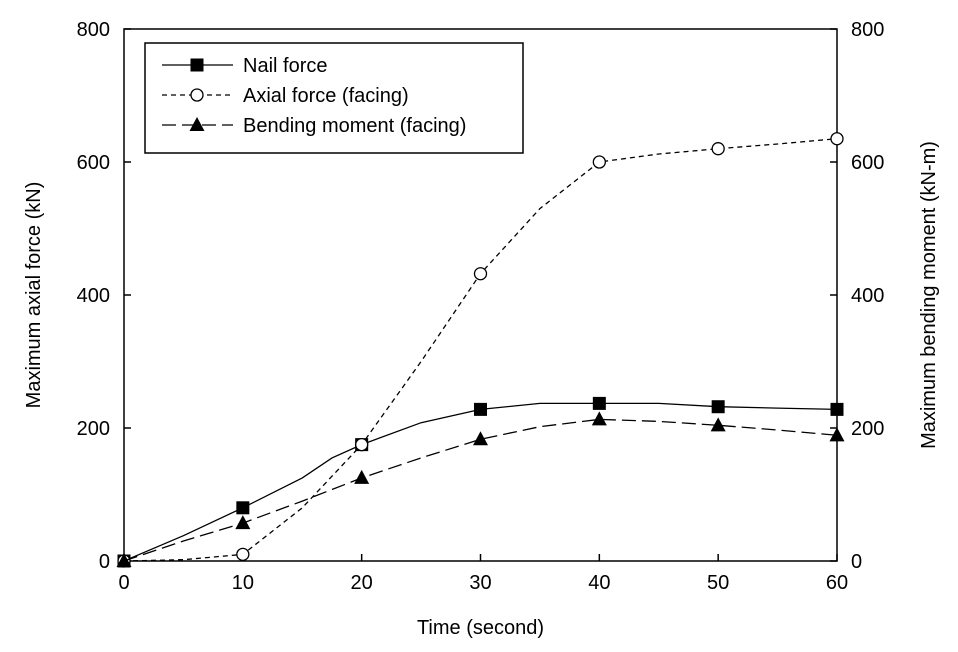 The width and height of the screenshot is (958, 652). What do you see at coordinates (867, 296) in the screenshot?
I see `y-right-tick-label: 400` at bounding box center [867, 296].